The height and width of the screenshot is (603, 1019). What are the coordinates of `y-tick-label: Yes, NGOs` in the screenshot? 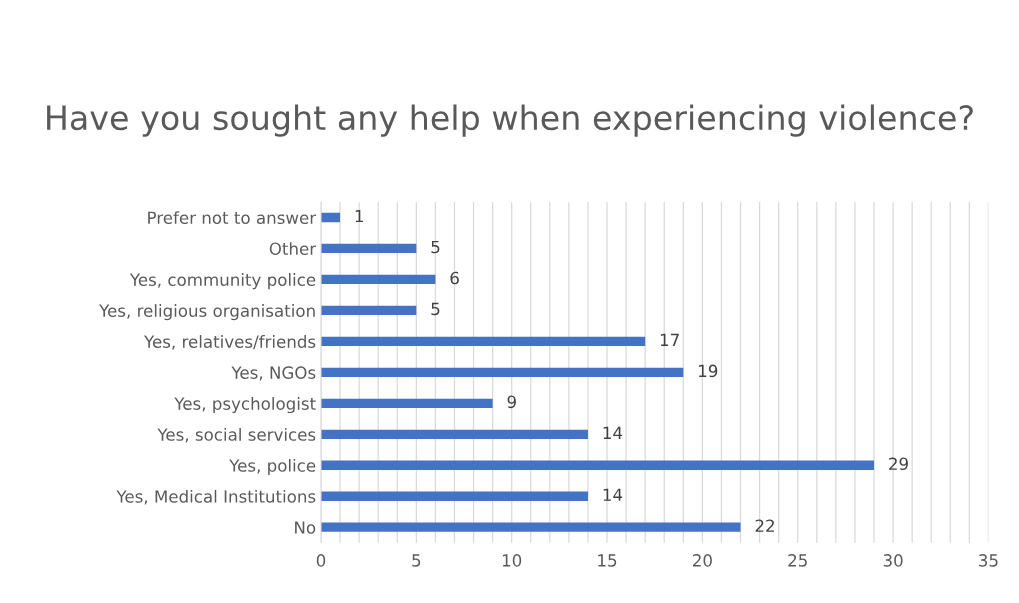 It's located at (273, 373).